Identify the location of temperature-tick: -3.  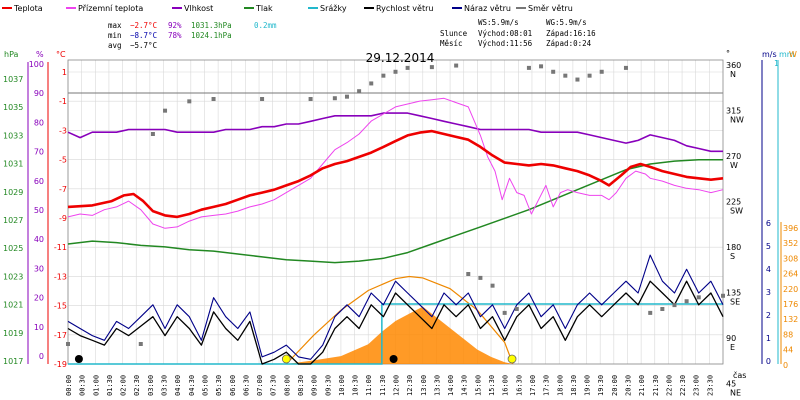
(63, 130).